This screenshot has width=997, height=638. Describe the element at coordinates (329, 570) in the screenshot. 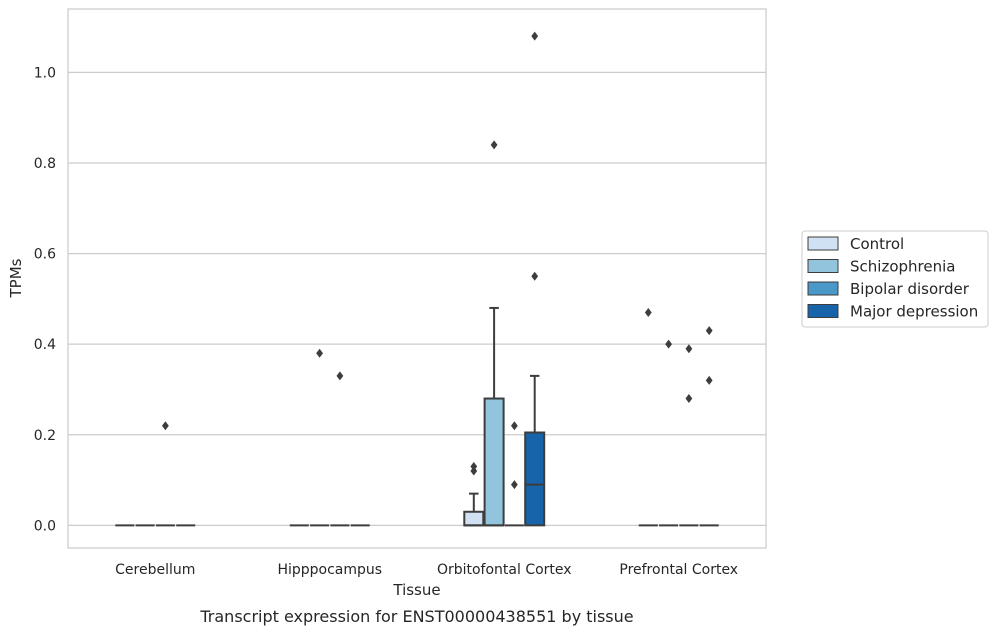

I see `x-tick-label: Hipppocampus` at that location.